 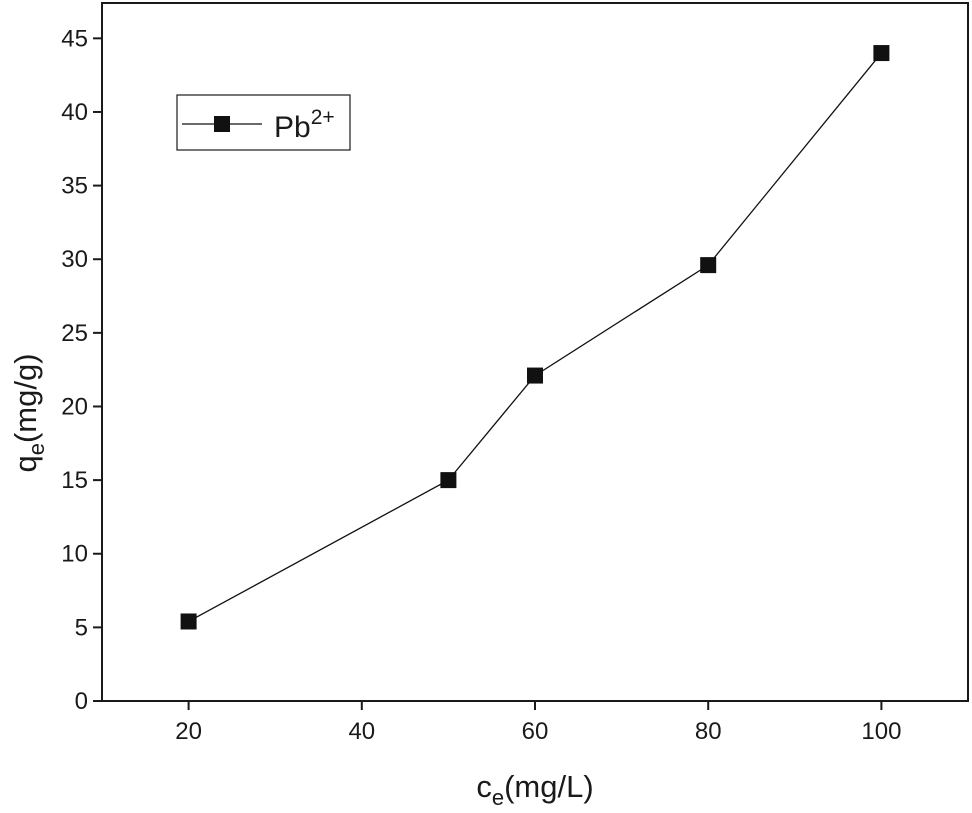 What do you see at coordinates (74, 186) in the screenshot?
I see `y-tick-label: 35` at bounding box center [74, 186].